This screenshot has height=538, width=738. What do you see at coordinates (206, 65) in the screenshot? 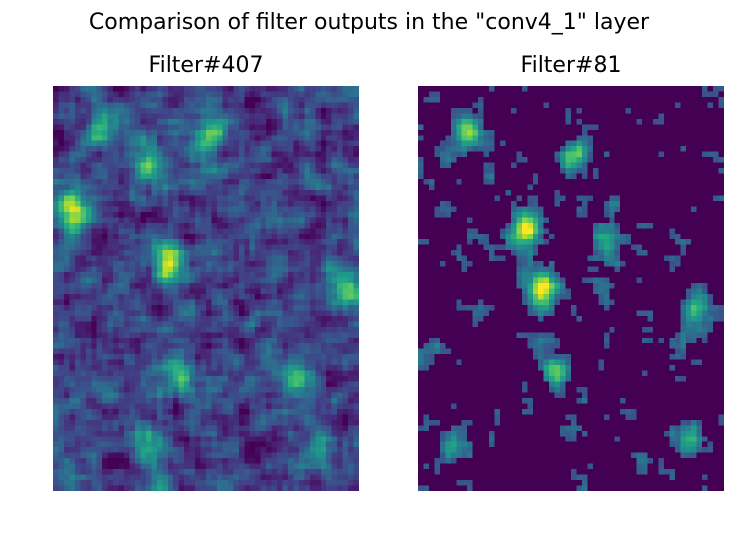
I see `panel-title-filter-407: Filter#407` at bounding box center [206, 65].